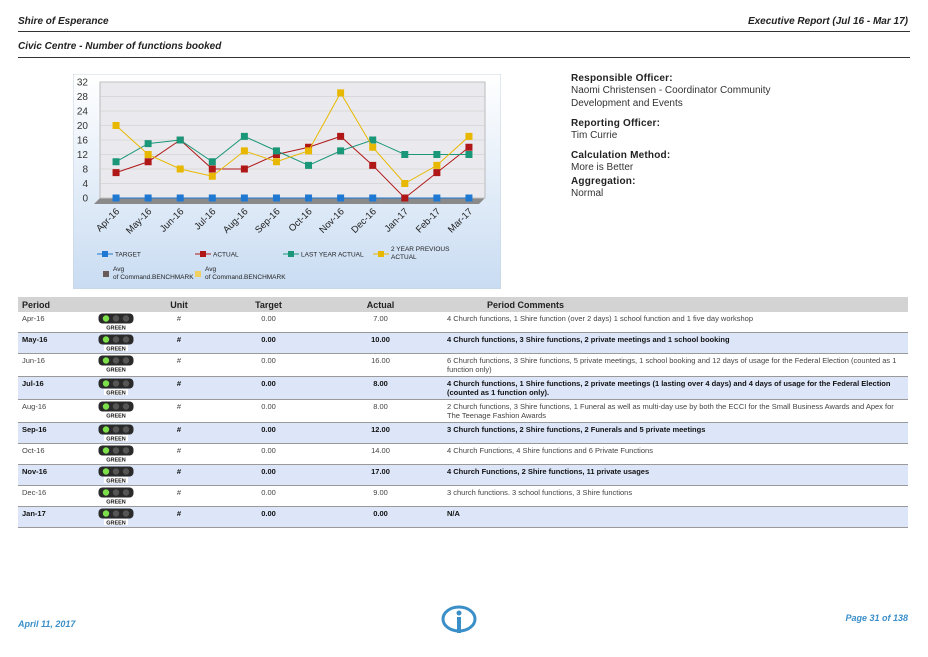 The image size is (928, 657). I want to click on series-line, so click(292, 150).